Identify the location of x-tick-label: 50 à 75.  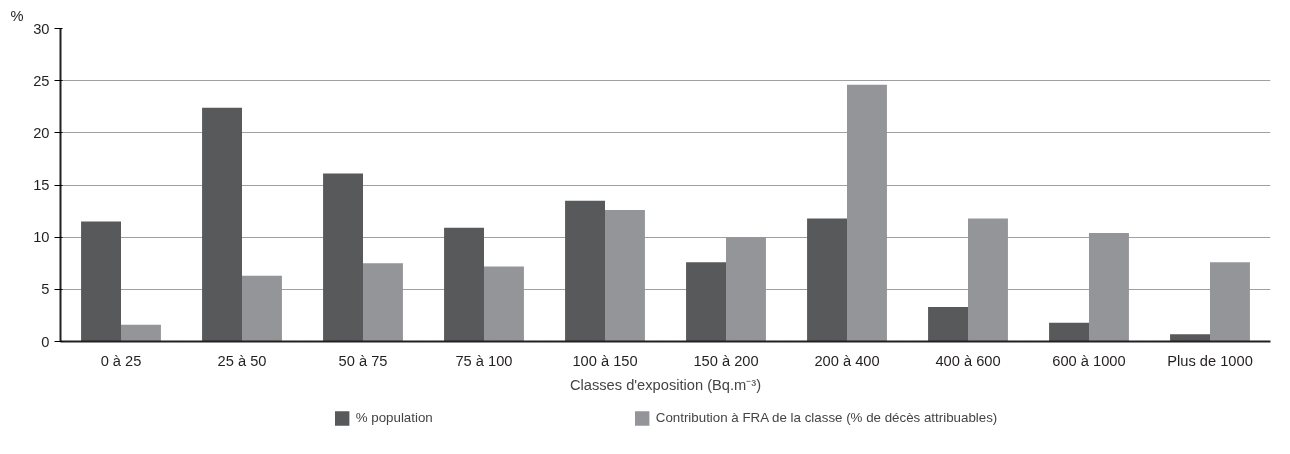
(363, 360).